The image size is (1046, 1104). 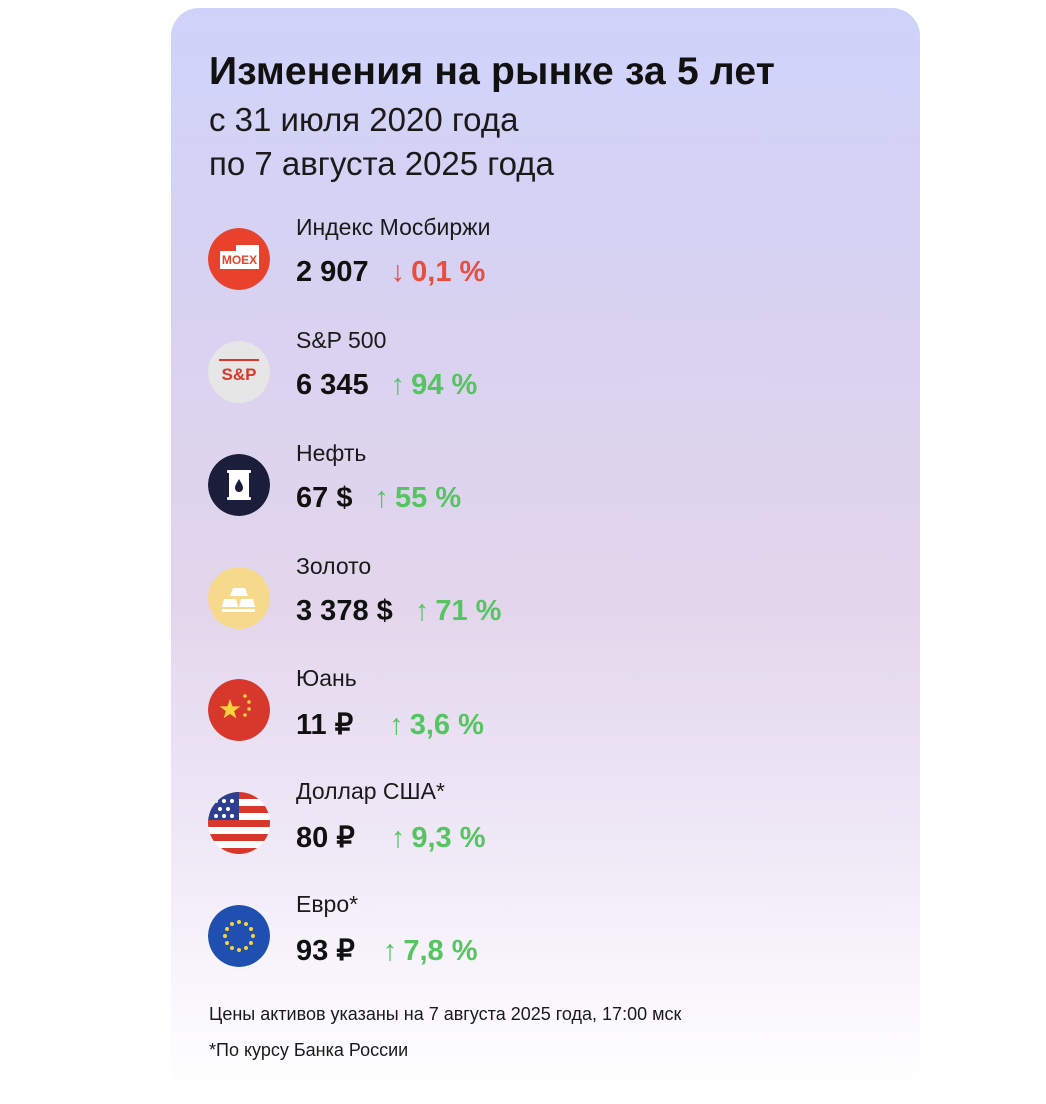 What do you see at coordinates (239, 485) in the screenshot?
I see `oil-barrel-icon` at bounding box center [239, 485].